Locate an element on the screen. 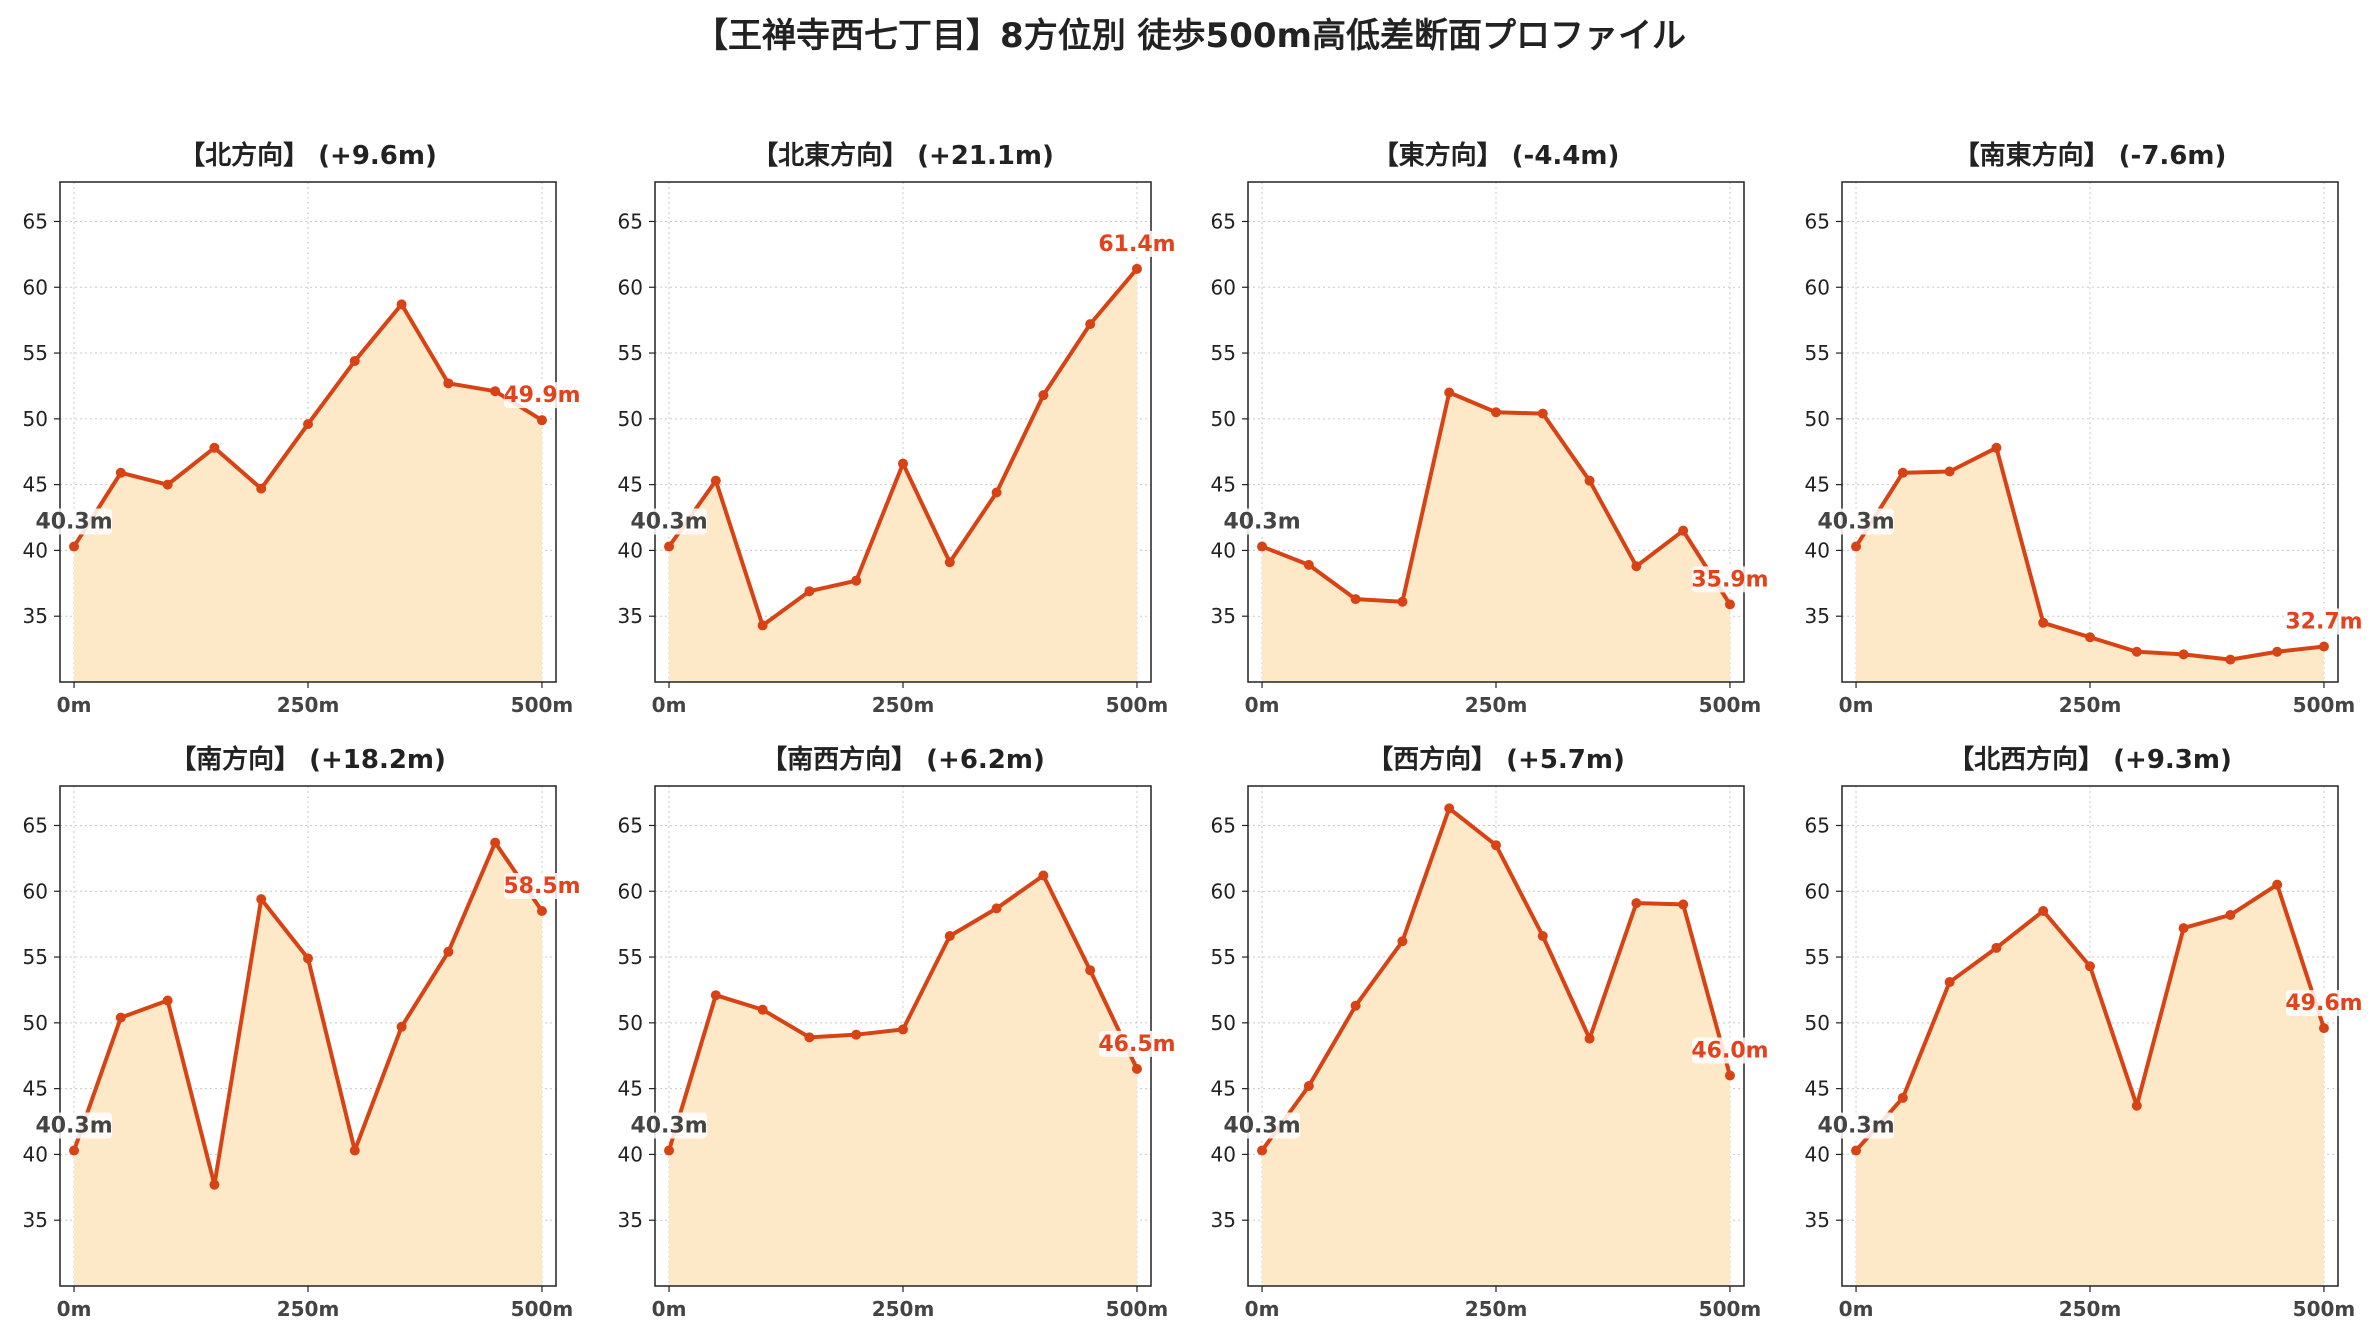 The width and height of the screenshot is (2380, 1340). panel-title: 【北方向】 (+9.6m) is located at coordinates (308, 155).